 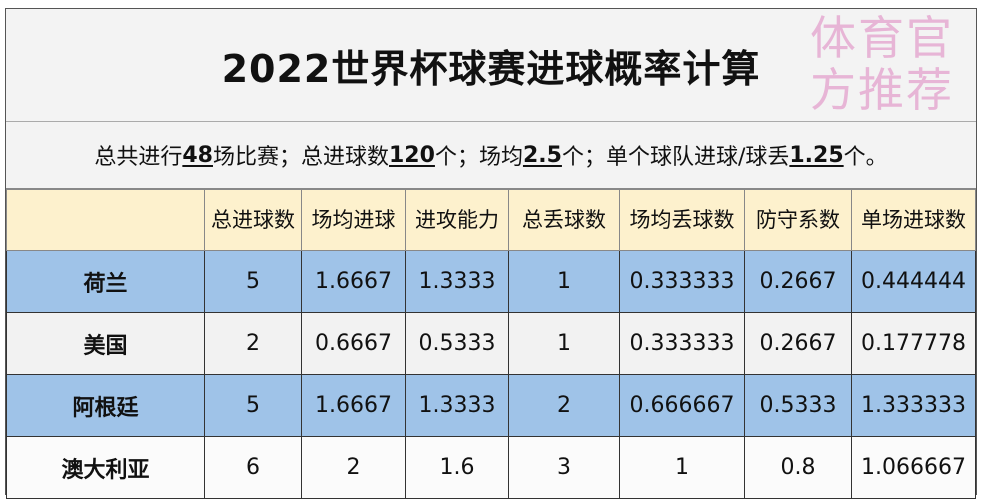 What do you see at coordinates (798, 220) in the screenshot?
I see `column-header: 防守系数` at bounding box center [798, 220].